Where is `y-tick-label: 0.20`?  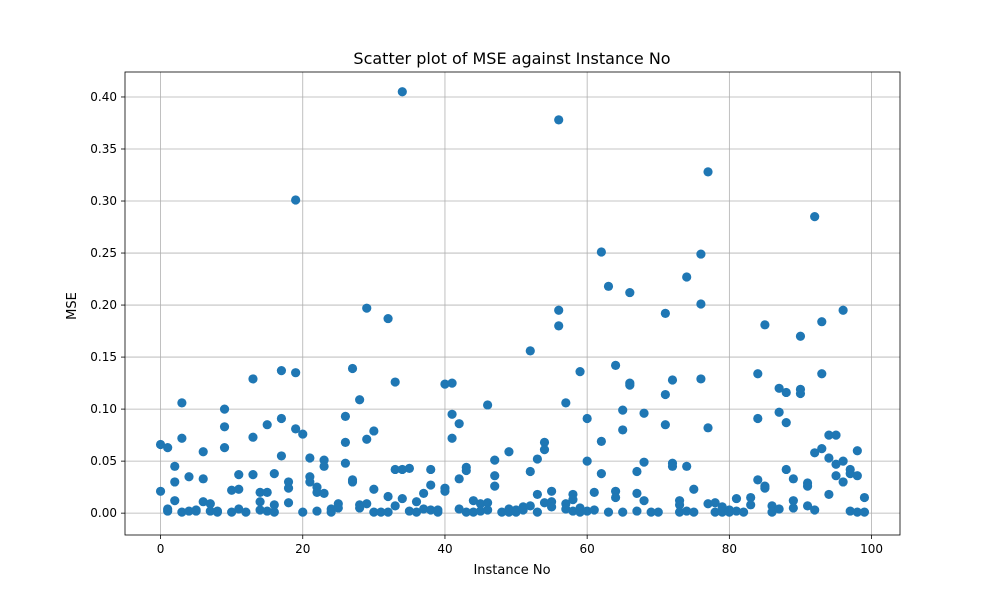
y-tick-label: 0.20 is located at coordinates (103, 305).